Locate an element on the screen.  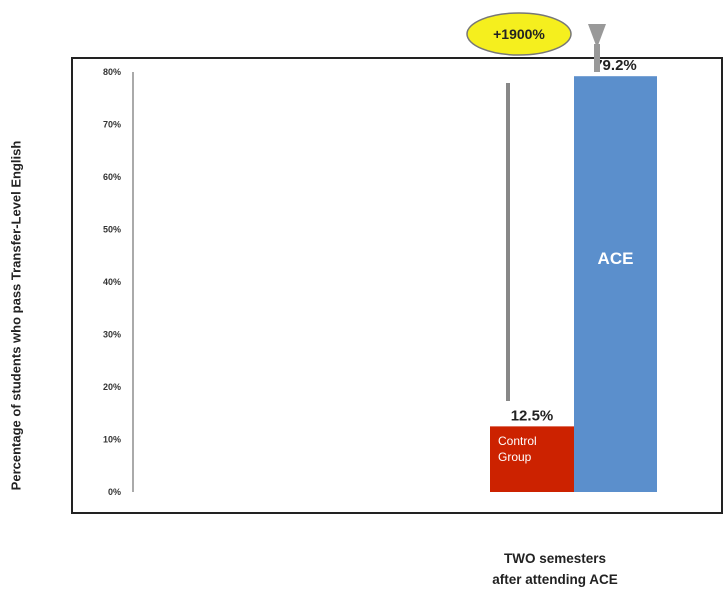
y-tick-label: 30% is located at coordinates (112, 335).